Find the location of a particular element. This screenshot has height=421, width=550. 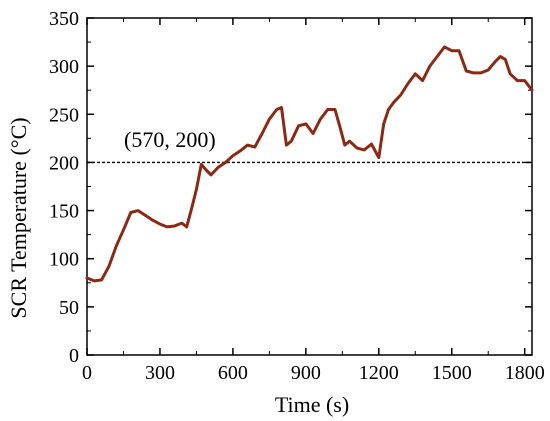

x-tick-label: 300 is located at coordinates (160, 373).